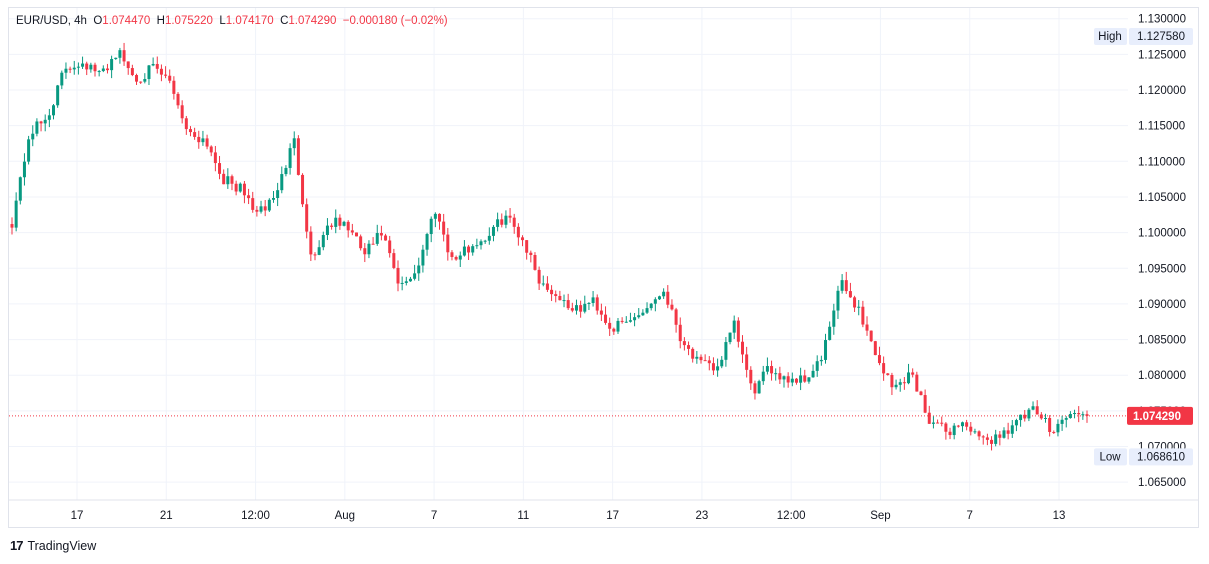 The height and width of the screenshot is (564, 1209). I want to click on time-tick-label: 12:00, so click(255, 516).